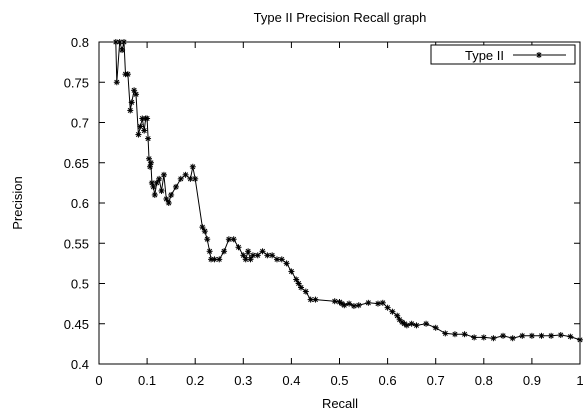 The height and width of the screenshot is (413, 583). Describe the element at coordinates (291, 380) in the screenshot. I see `x-tick-label: 0.4` at that location.